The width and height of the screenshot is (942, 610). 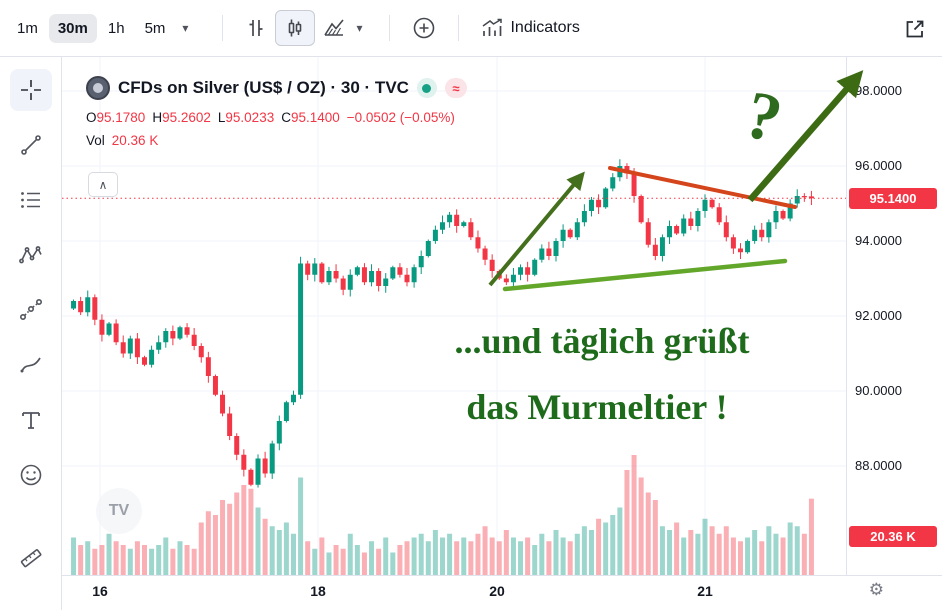 I want to click on text-tool, so click(x=31, y=420).